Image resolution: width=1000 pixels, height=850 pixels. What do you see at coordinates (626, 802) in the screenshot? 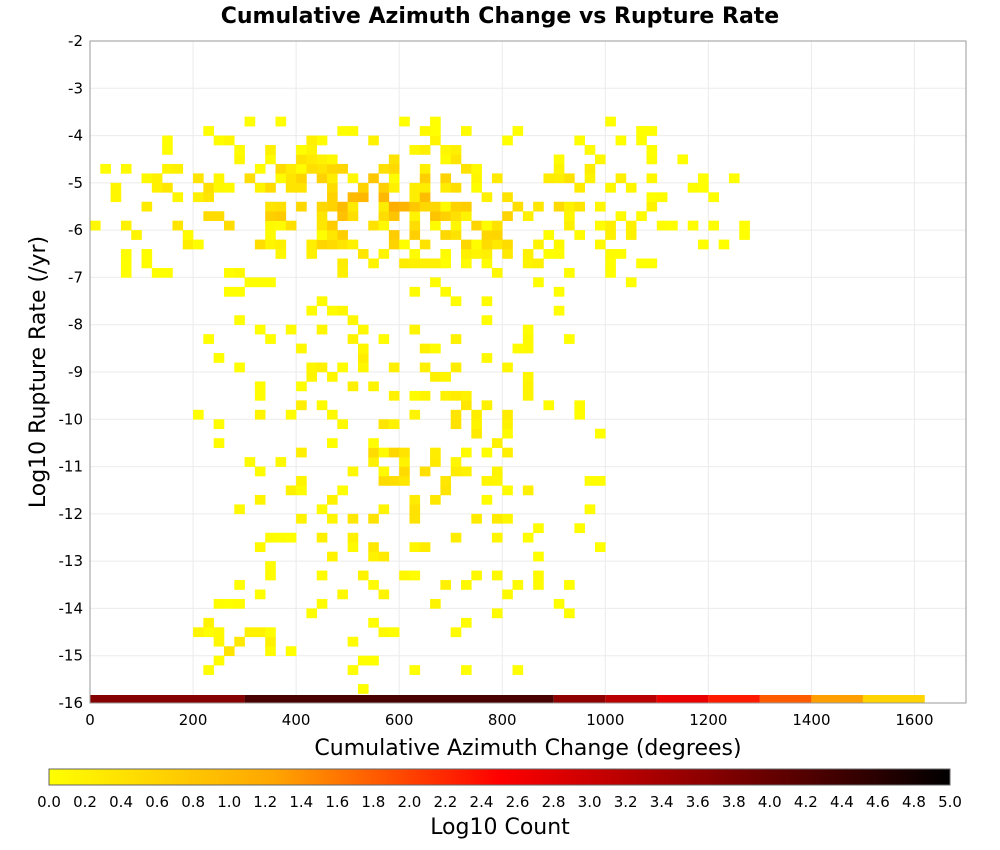
I see `colorbar-tick-label: 3.2` at bounding box center [626, 802].